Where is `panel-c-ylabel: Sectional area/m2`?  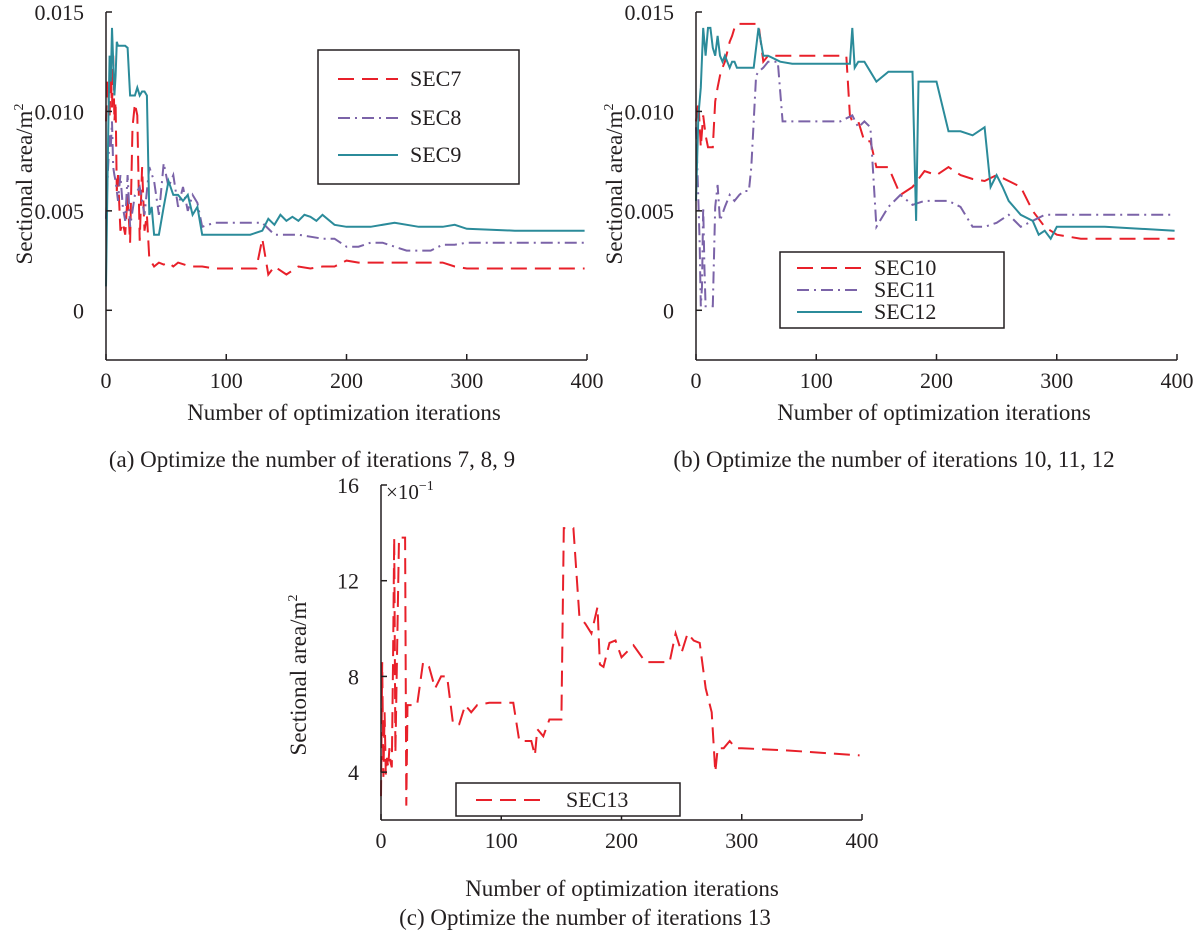
panel-c-ylabel: Sectional area/m2 is located at coordinates (298, 675).